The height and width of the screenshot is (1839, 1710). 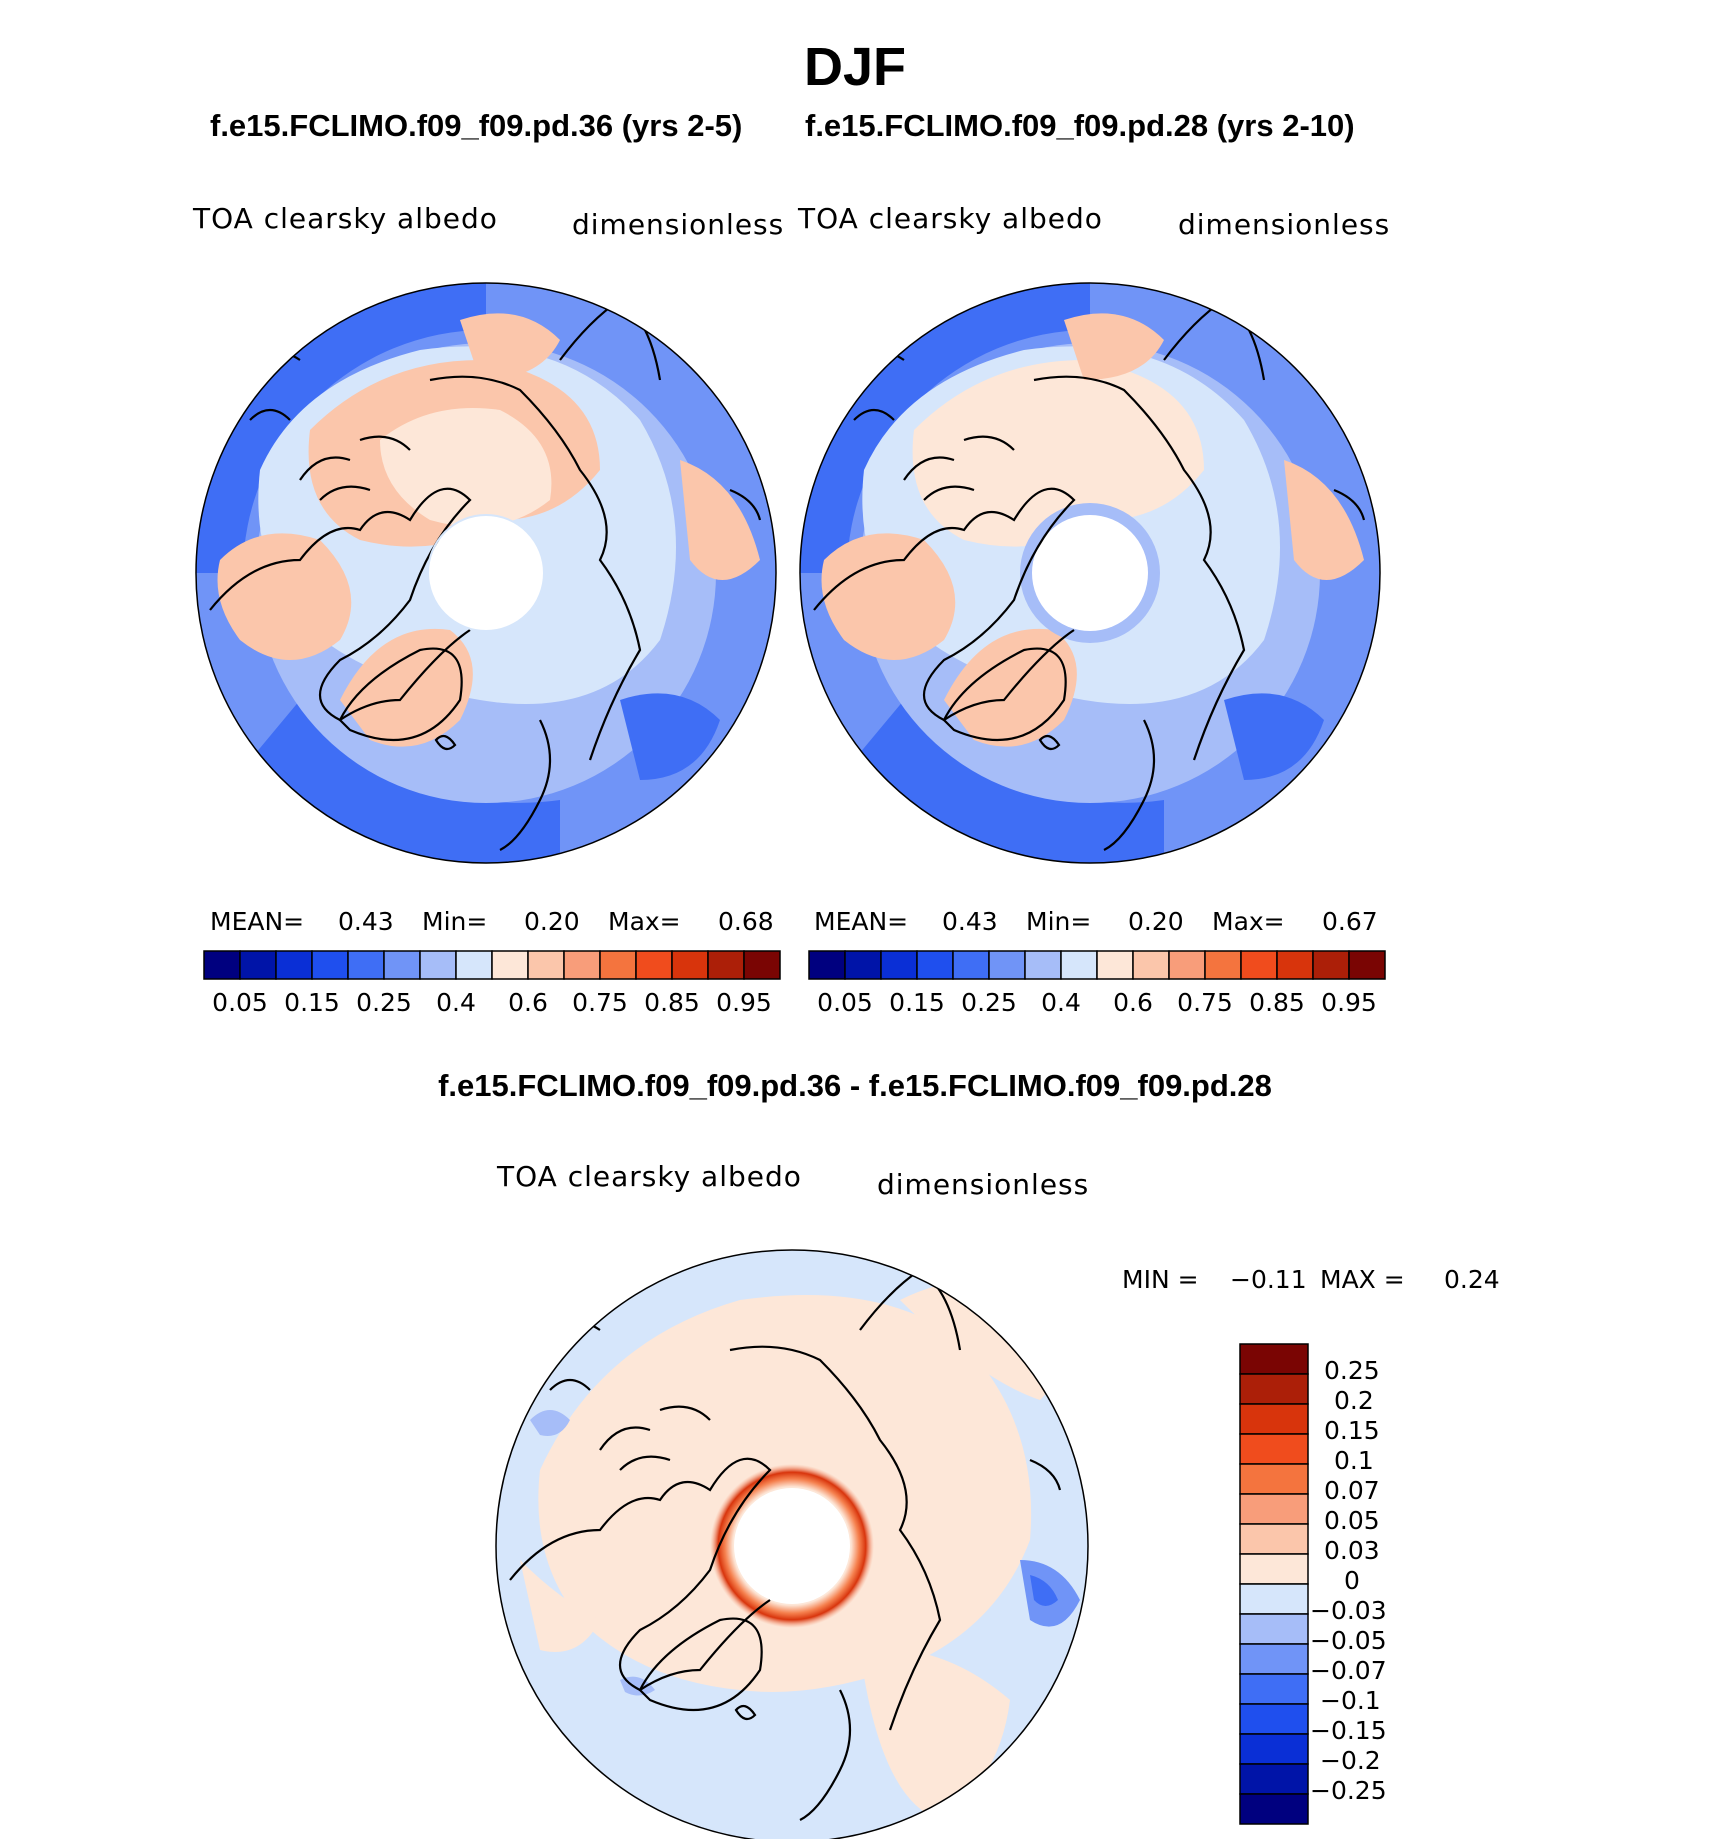 What do you see at coordinates (257, 921) in the screenshot?
I see `left-mean-label: MEAN=` at bounding box center [257, 921].